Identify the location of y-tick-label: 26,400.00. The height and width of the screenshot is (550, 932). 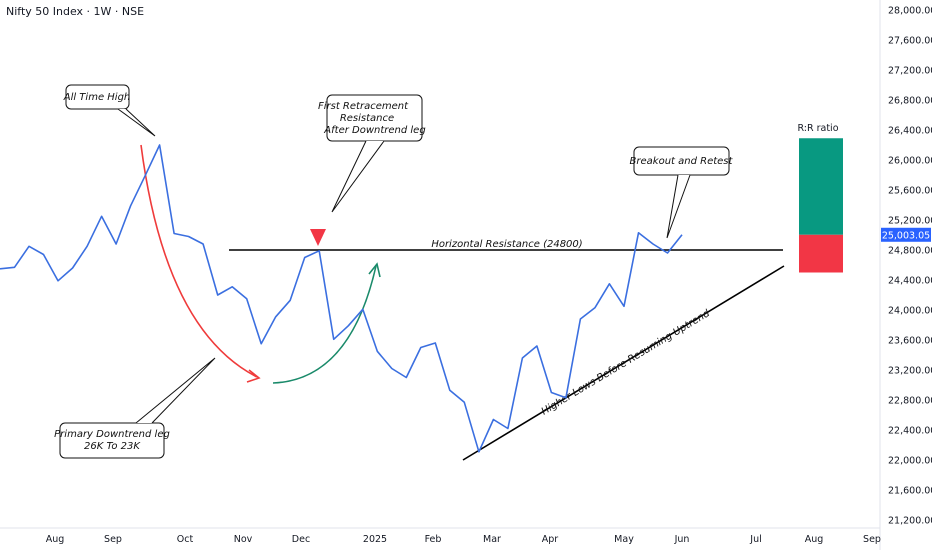
(910, 131).